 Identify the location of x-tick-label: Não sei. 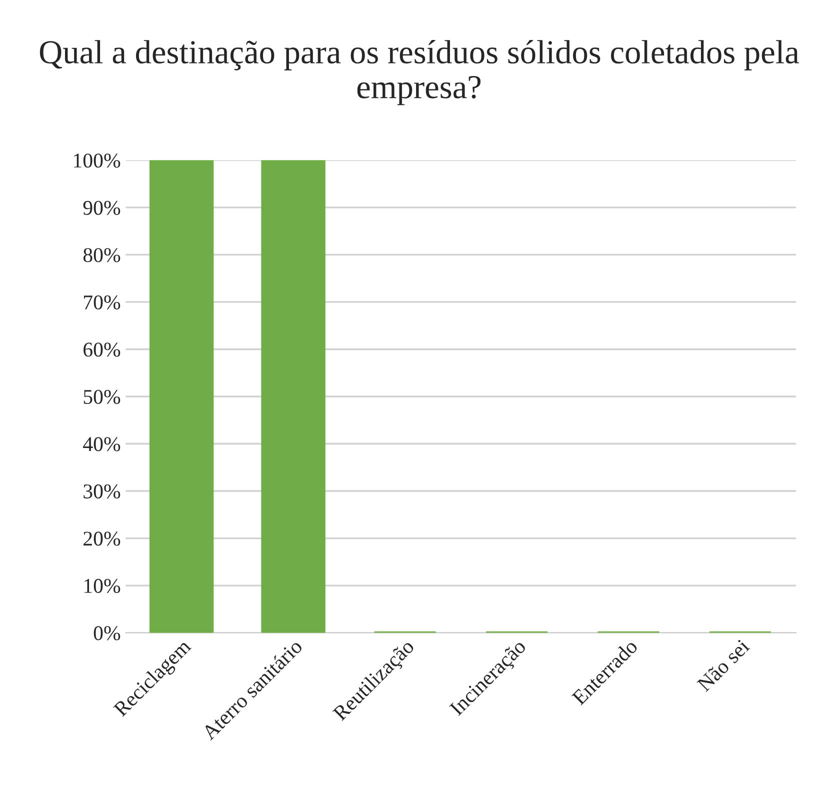
(723, 665).